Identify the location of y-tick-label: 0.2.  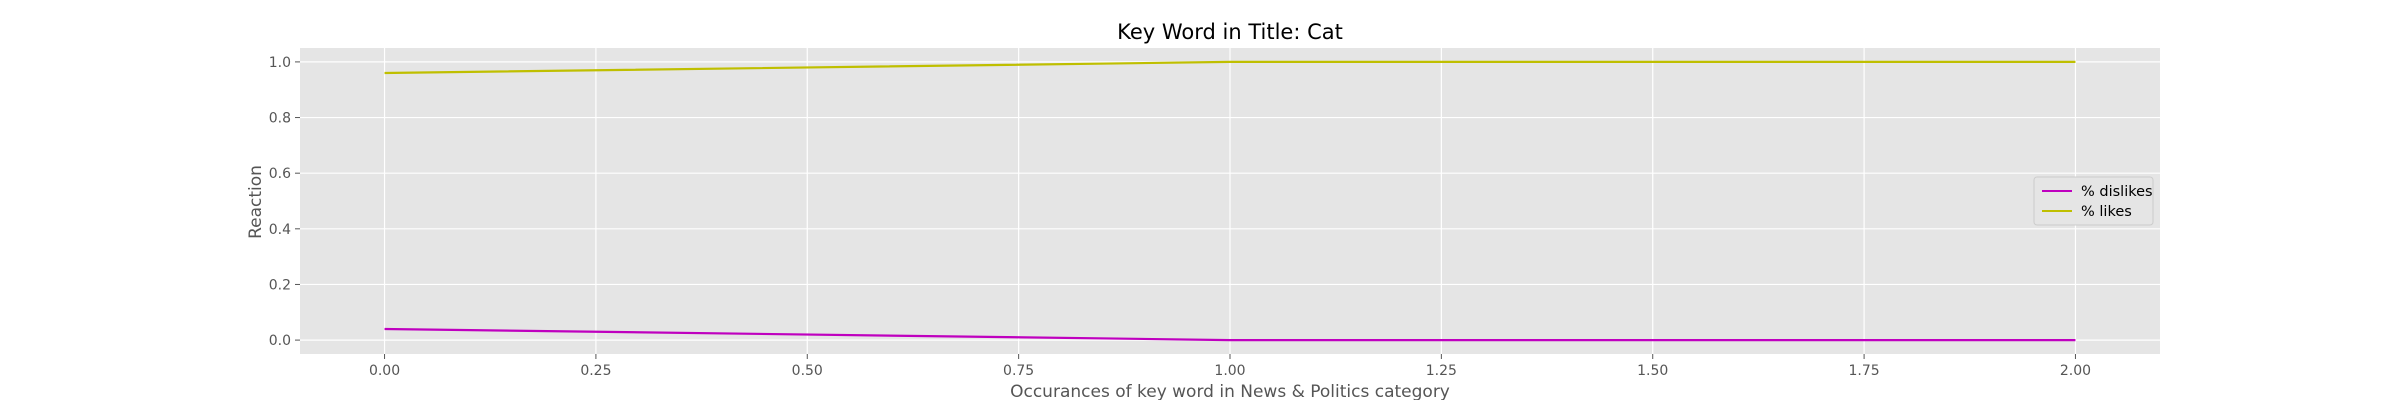
(280, 285).